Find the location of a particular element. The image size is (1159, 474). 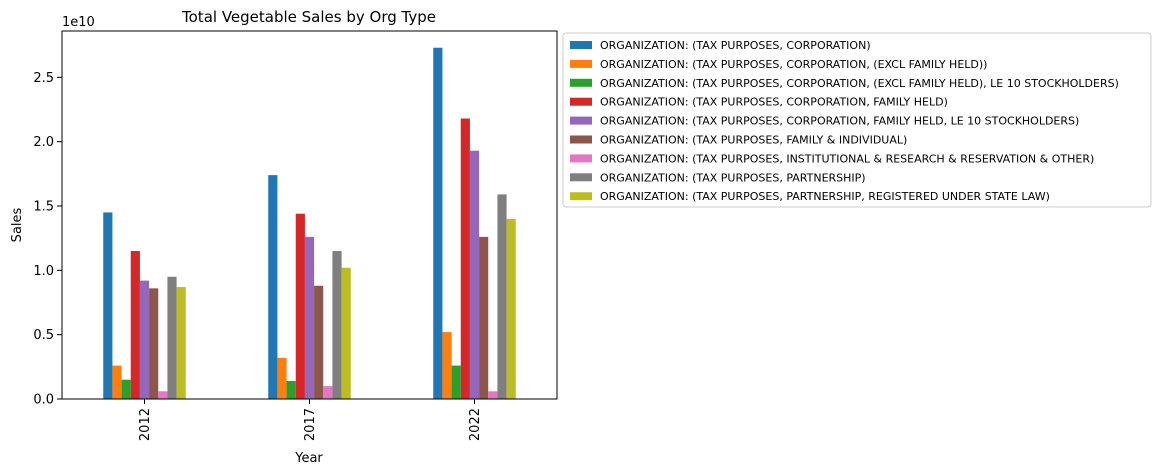

chart-title: Total Vegetable Sales by Org Type is located at coordinates (308, 17).